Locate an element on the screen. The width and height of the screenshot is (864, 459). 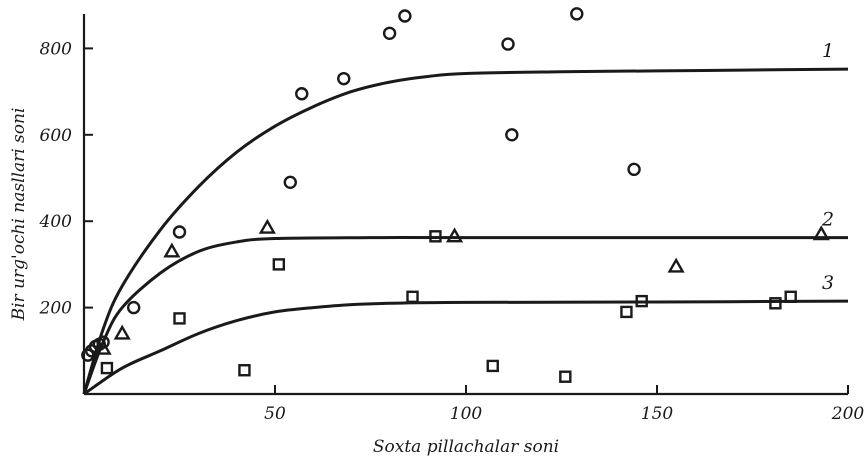
x-tick-label: 50 is located at coordinates (275, 414).